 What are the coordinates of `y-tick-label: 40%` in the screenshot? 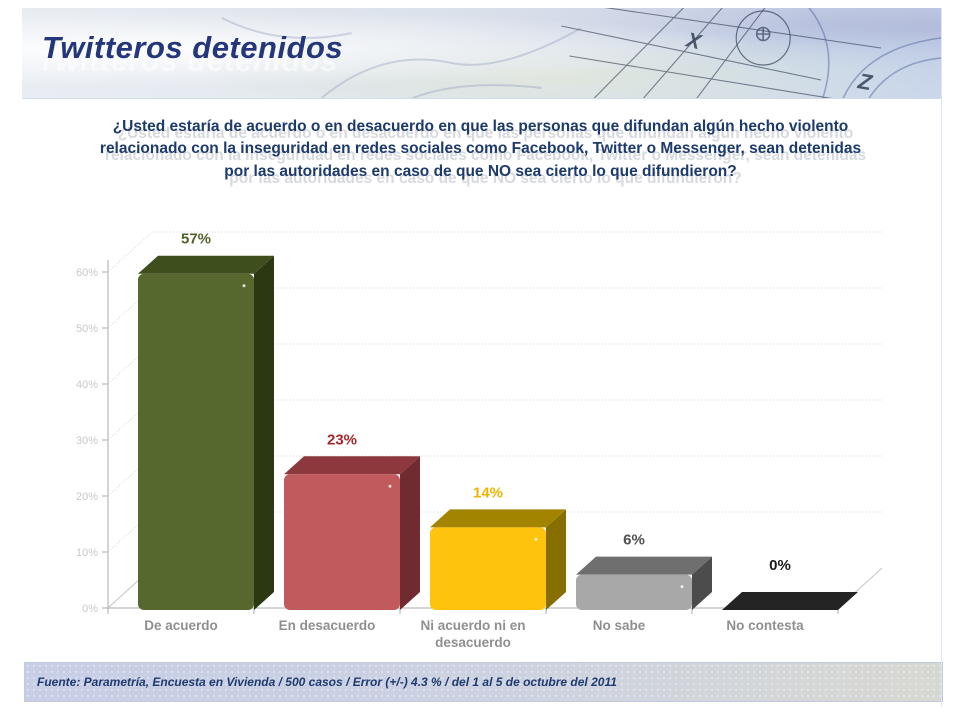 It's located at (87, 385).